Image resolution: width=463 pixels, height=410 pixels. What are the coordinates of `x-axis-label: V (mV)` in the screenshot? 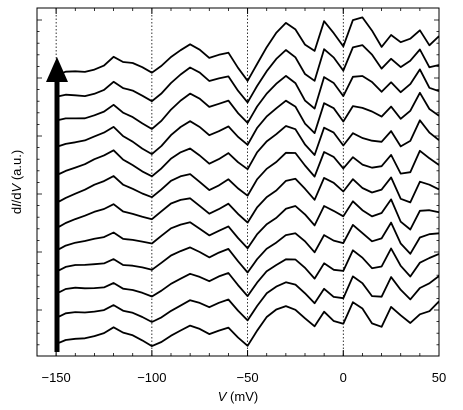 It's located at (238, 396).